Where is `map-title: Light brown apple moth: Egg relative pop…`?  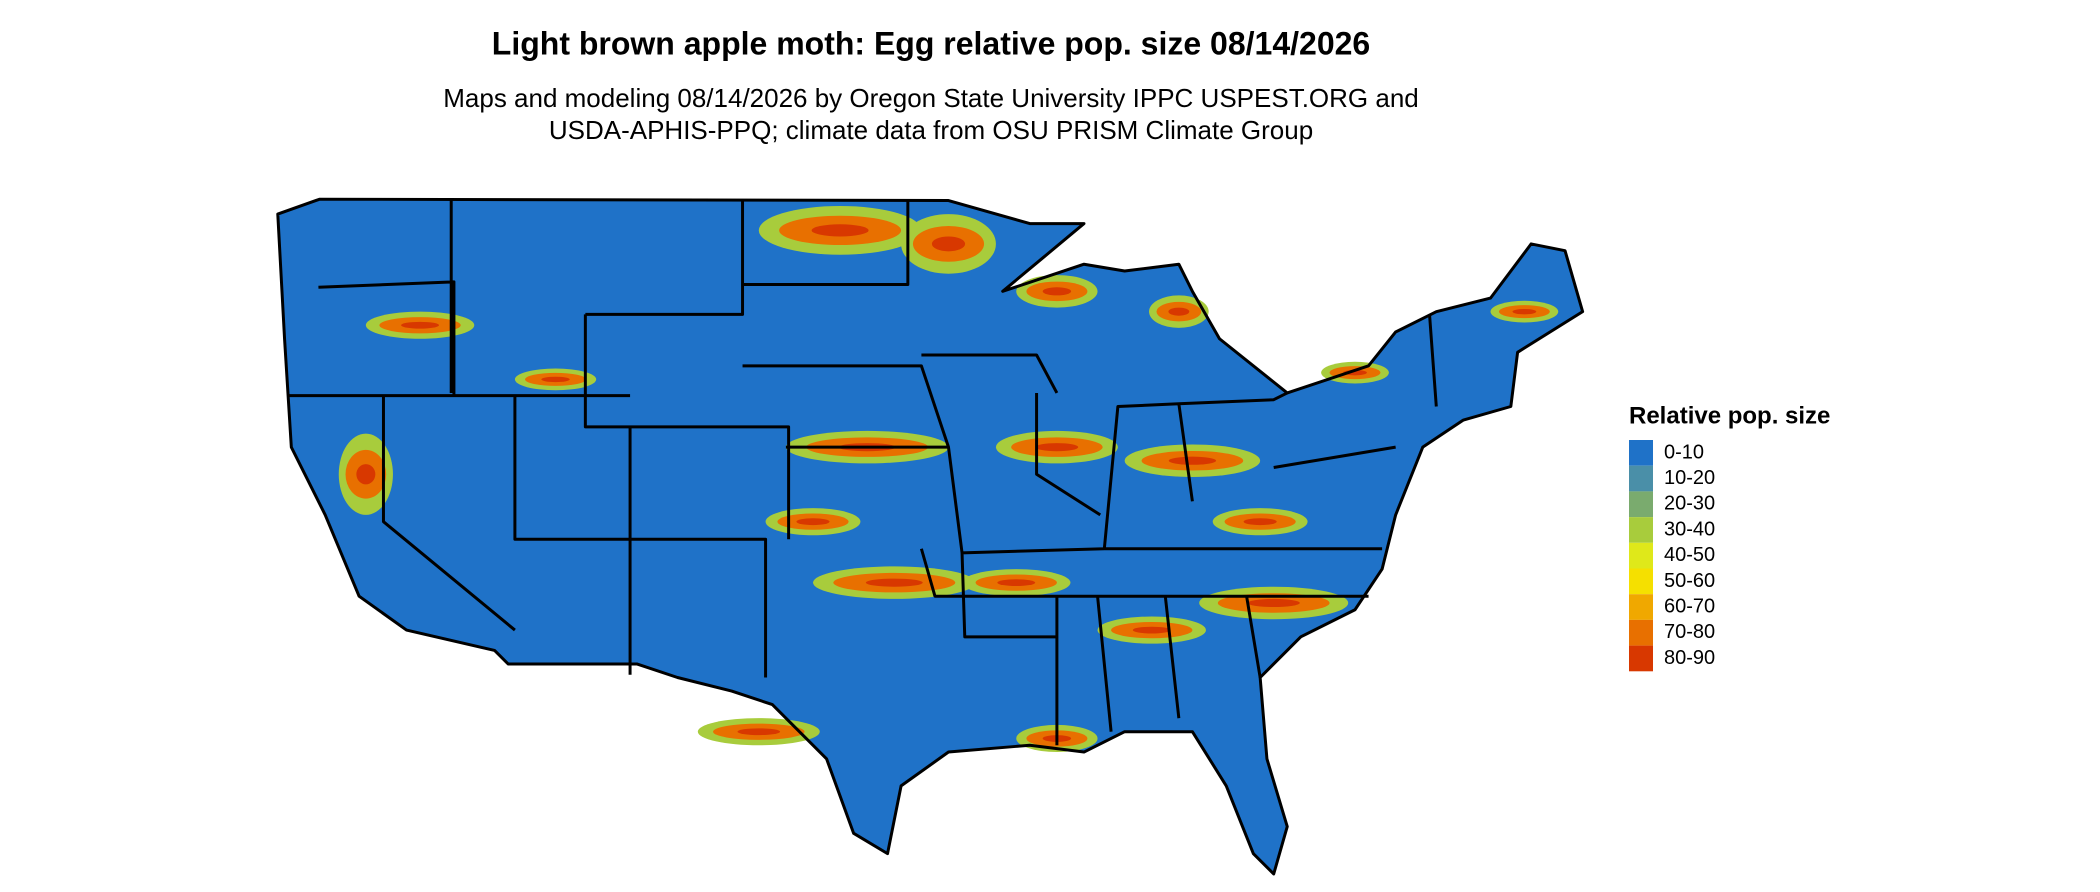
map-title: Light brown apple moth: Egg relative pop… is located at coordinates (931, 43).